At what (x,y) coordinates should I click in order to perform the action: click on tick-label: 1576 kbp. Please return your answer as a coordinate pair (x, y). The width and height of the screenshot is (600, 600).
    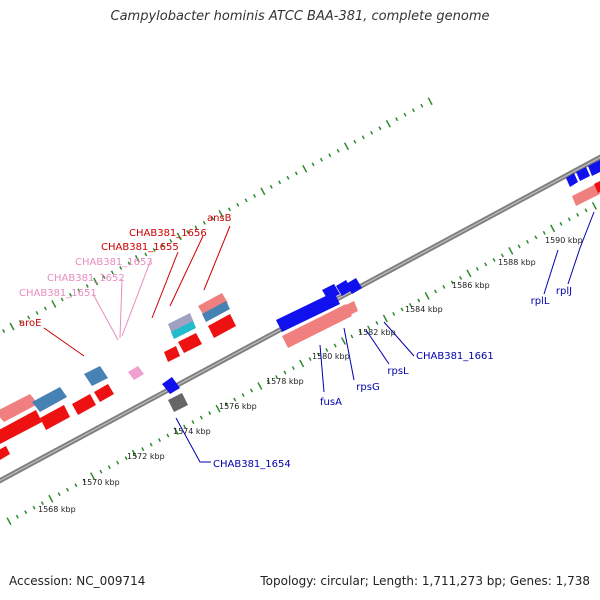
    Looking at the image, I should click on (238, 406).